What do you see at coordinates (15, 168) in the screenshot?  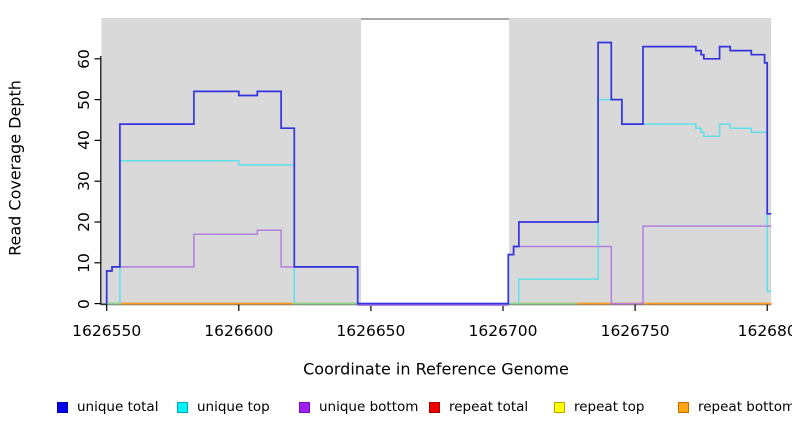 I see `y-axis-title: Read Coverage Depth` at bounding box center [15, 168].